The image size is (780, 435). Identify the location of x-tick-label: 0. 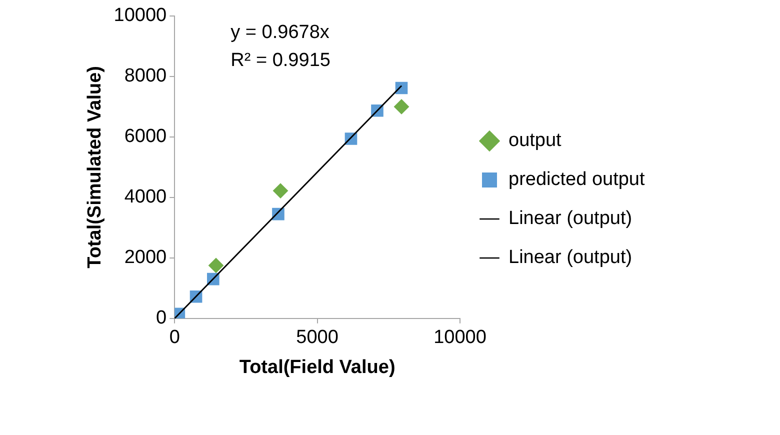
(174, 337).